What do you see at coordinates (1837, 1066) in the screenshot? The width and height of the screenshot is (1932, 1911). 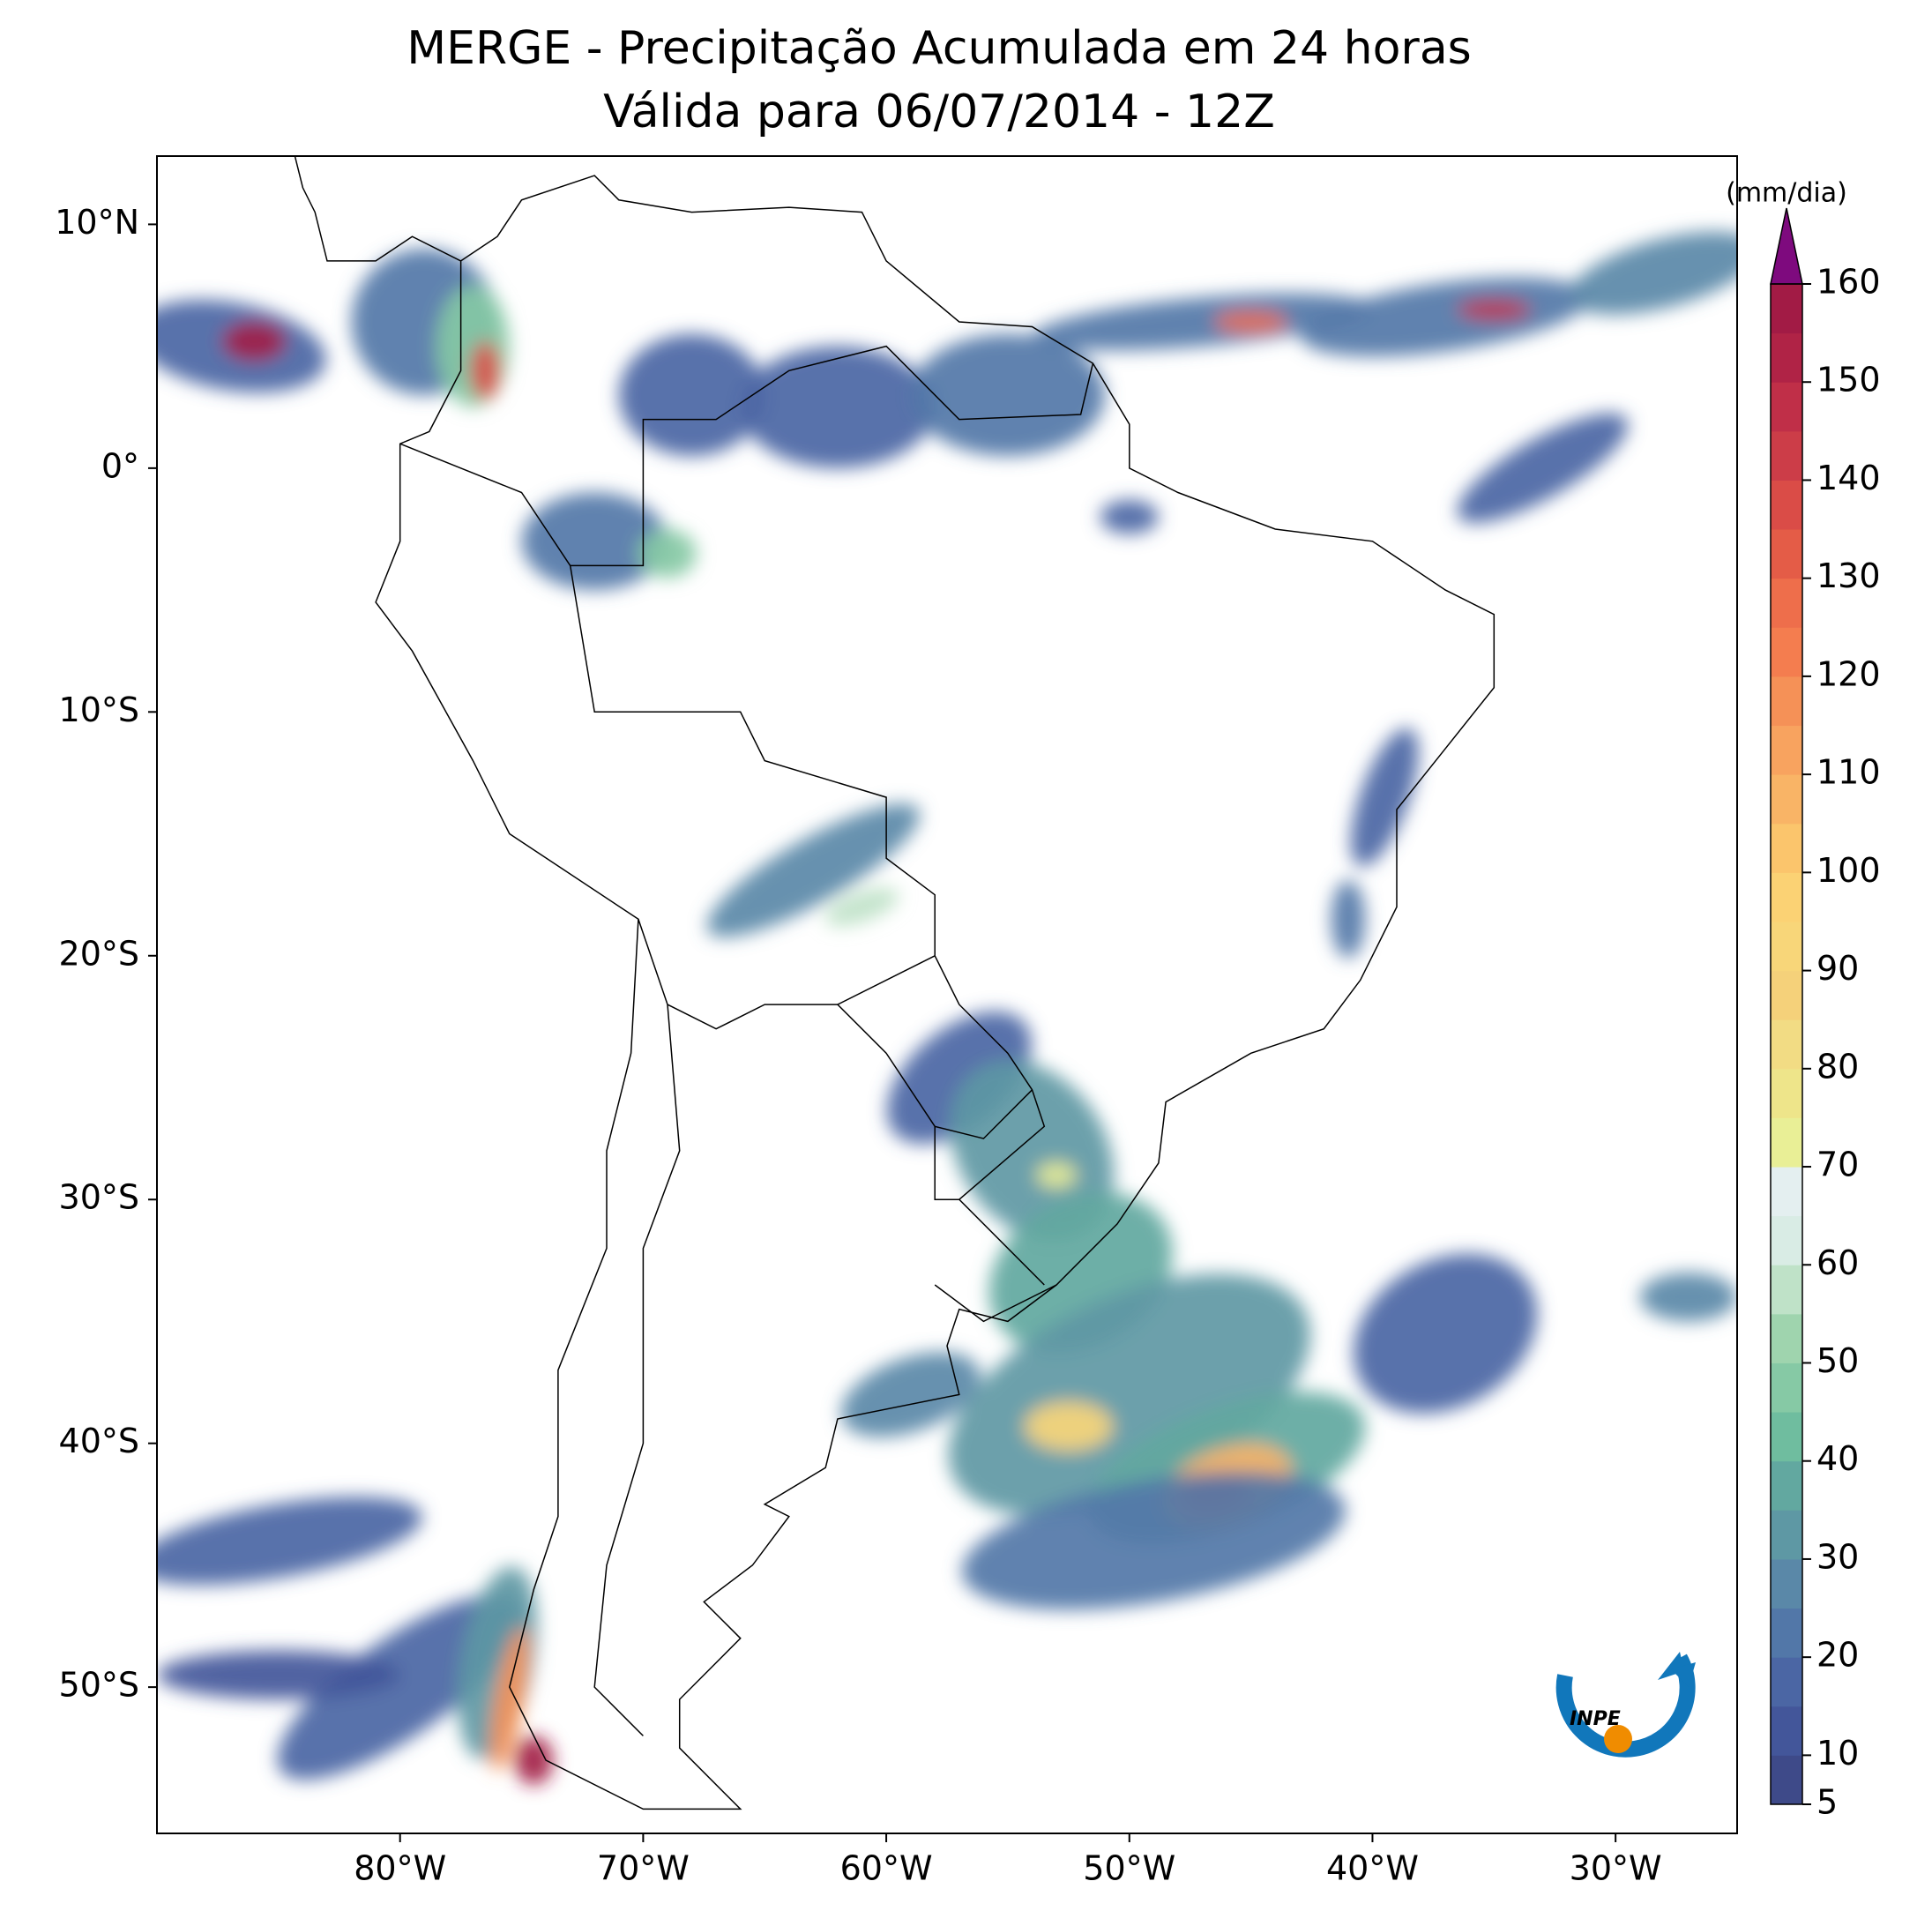 I see `colorbar-tick-label: 80` at bounding box center [1837, 1066].